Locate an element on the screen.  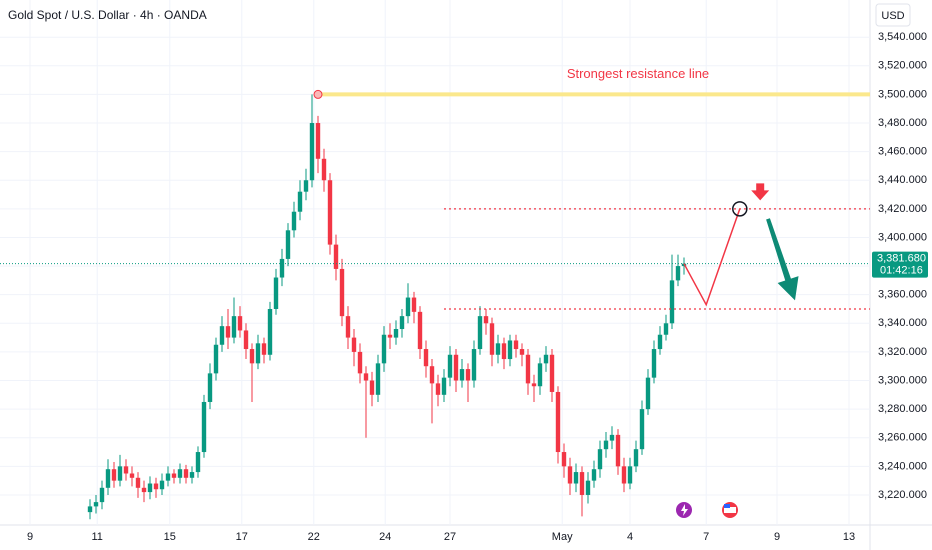
x-tick-label: May is located at coordinates (562, 537).